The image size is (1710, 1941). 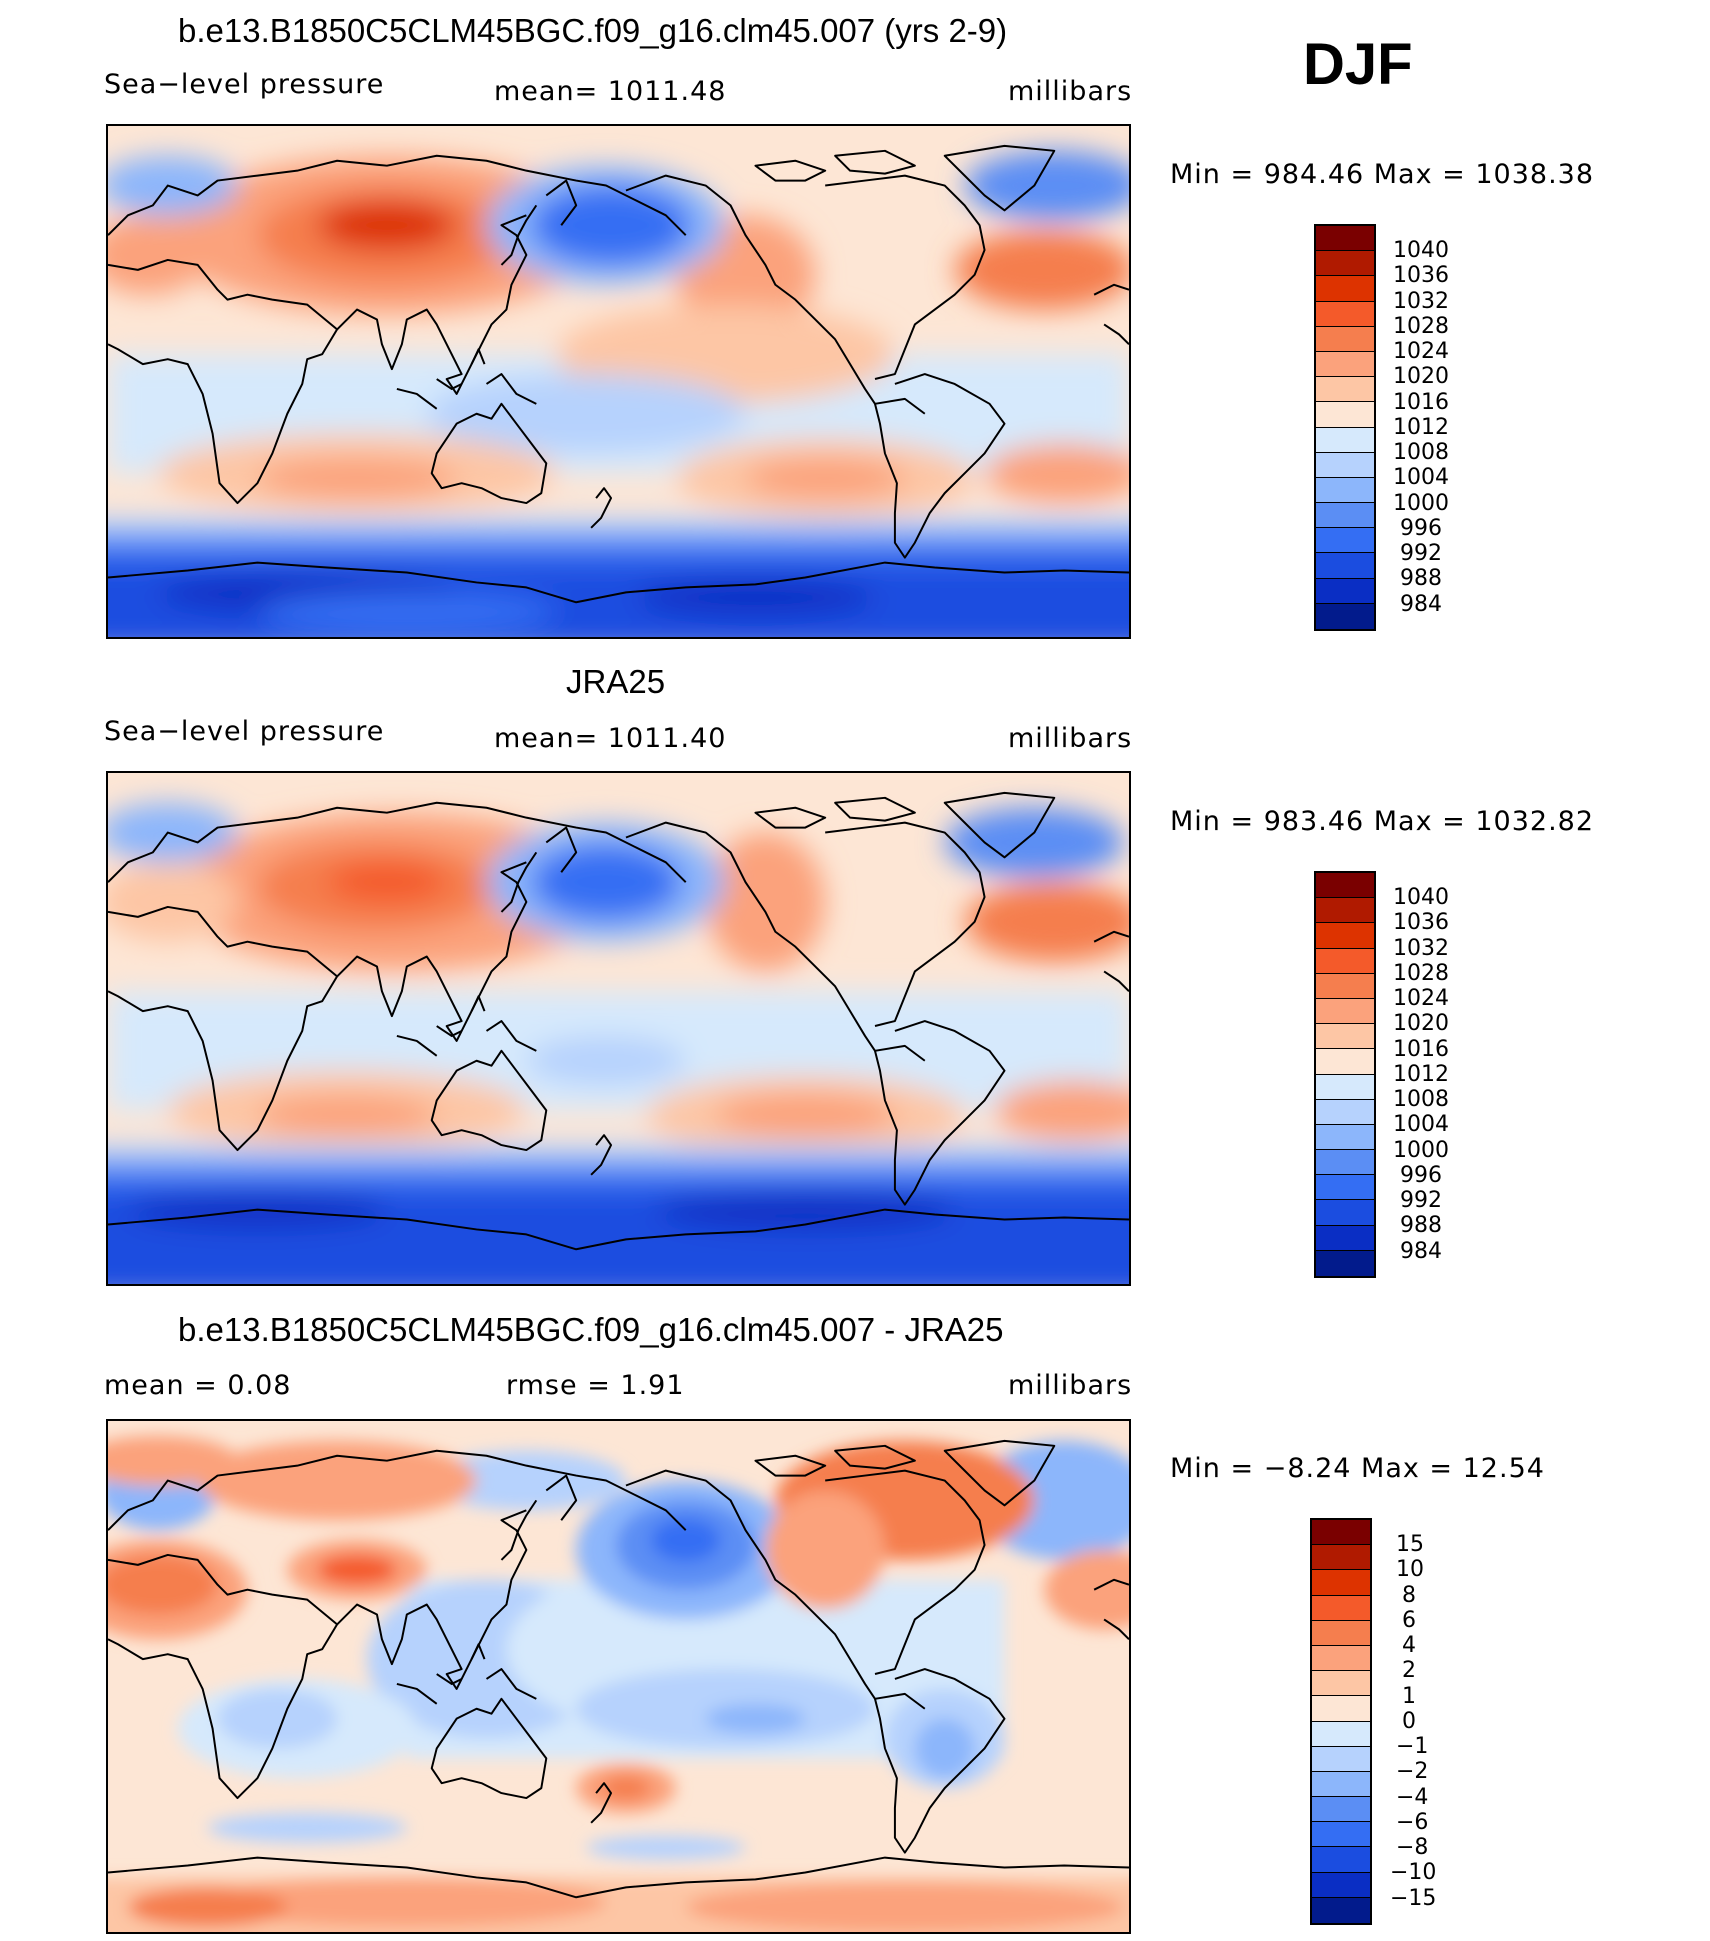 What do you see at coordinates (1412, 1822) in the screenshot?
I see `colorbar-label: −6` at bounding box center [1412, 1822].